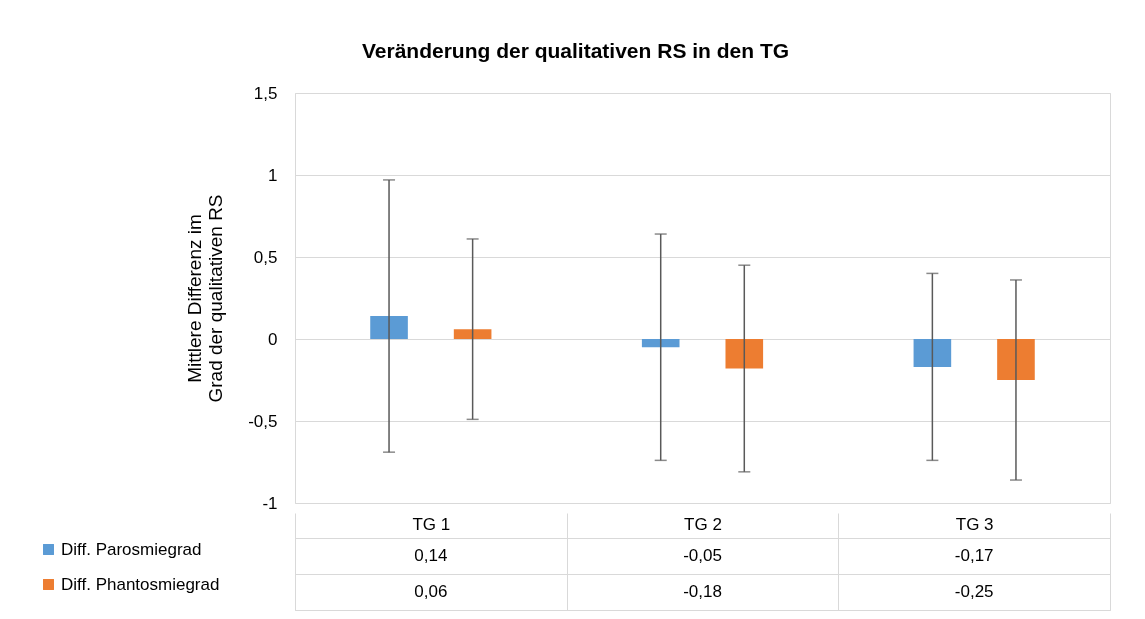  I want to click on x-tick-label: TG 2, so click(703, 524).